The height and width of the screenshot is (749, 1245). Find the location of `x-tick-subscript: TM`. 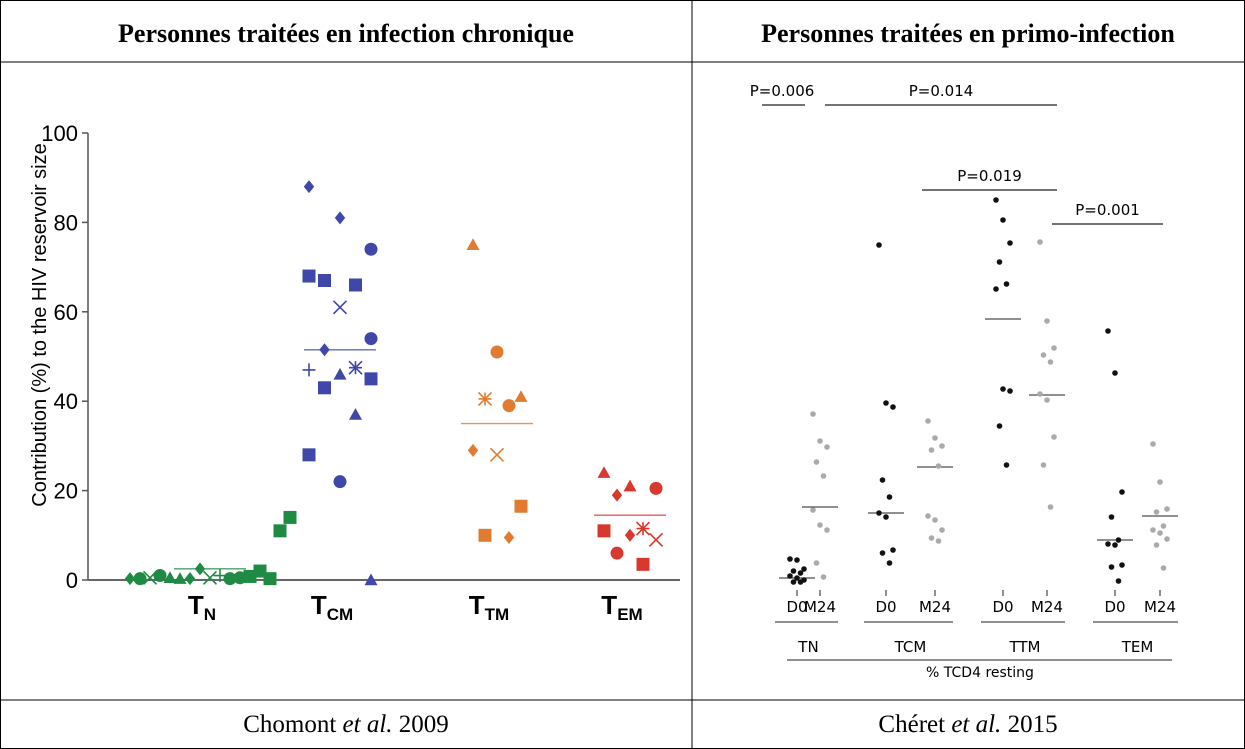

x-tick-subscript: TM is located at coordinates (497, 614).